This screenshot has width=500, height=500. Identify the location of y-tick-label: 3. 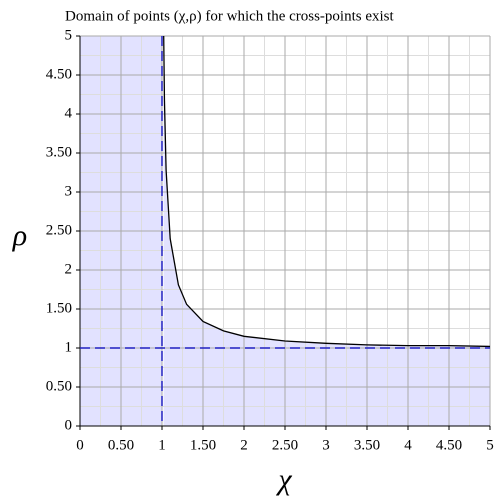
(69, 191).